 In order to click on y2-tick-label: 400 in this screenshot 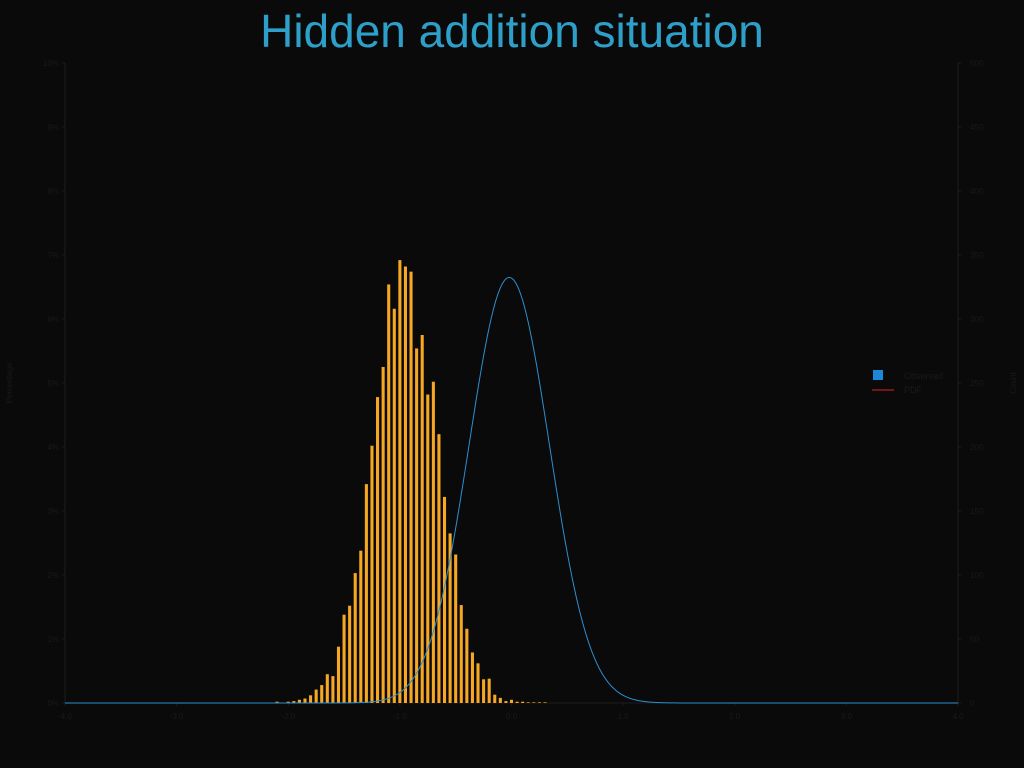, I will do `click(977, 191)`.